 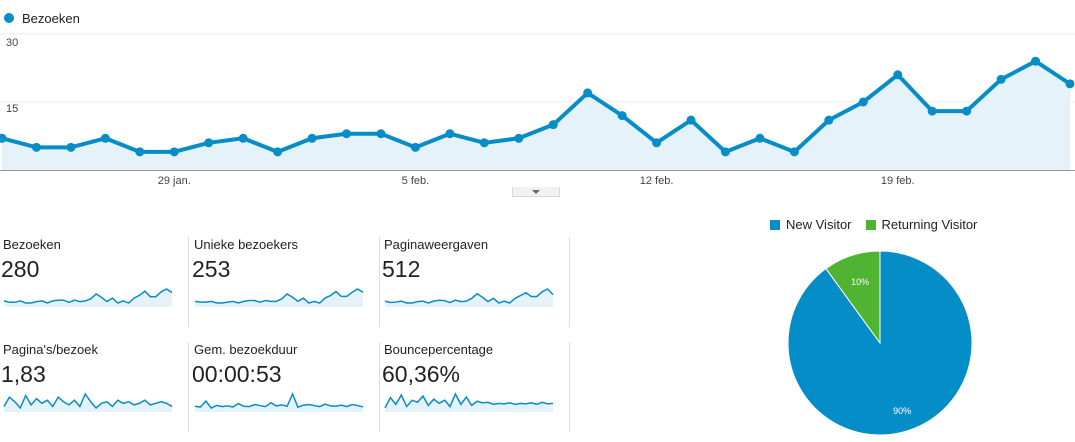 What do you see at coordinates (657, 181) in the screenshot?
I see `x-tick-label: 12 feb.` at bounding box center [657, 181].